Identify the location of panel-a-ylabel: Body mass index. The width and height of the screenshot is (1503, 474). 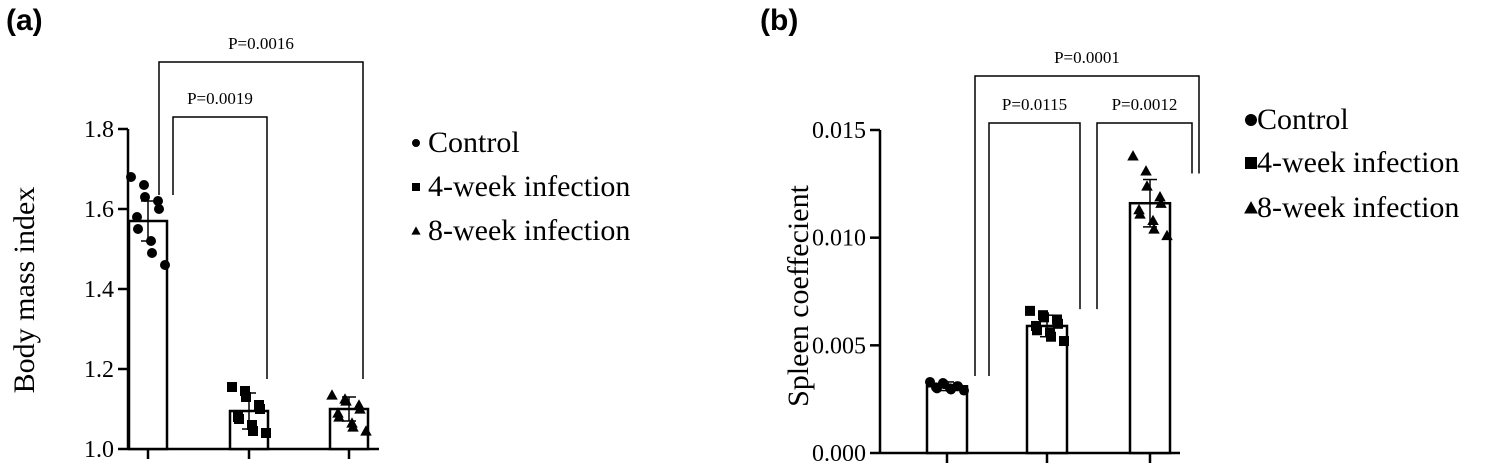
(24, 290).